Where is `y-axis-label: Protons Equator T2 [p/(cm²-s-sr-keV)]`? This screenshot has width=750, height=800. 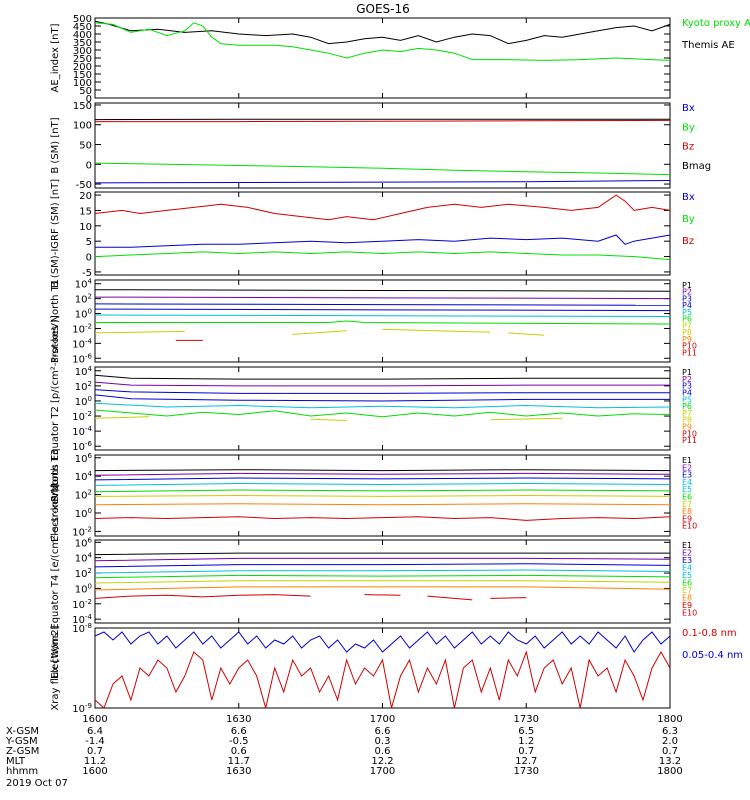 y-axis-label: Protons Equator T2 [p/(cm²-s-sr-keV)] is located at coordinates (55, 408).